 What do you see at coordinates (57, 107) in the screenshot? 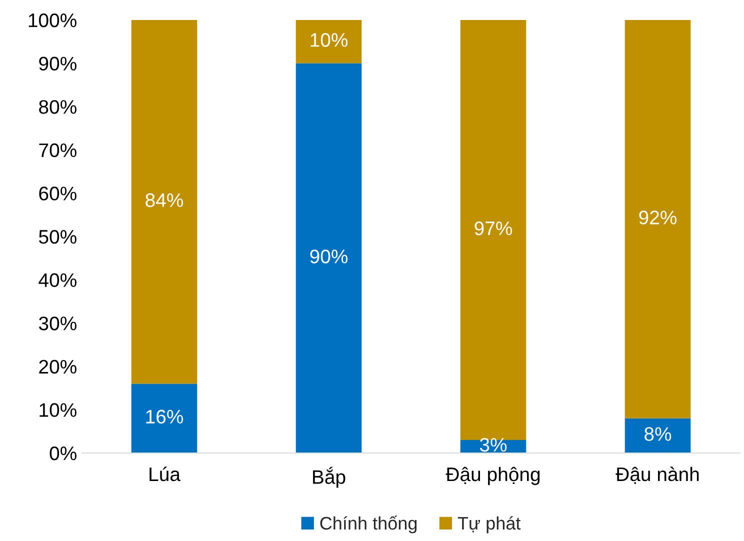
I see `y-tick-label: 80%` at bounding box center [57, 107].